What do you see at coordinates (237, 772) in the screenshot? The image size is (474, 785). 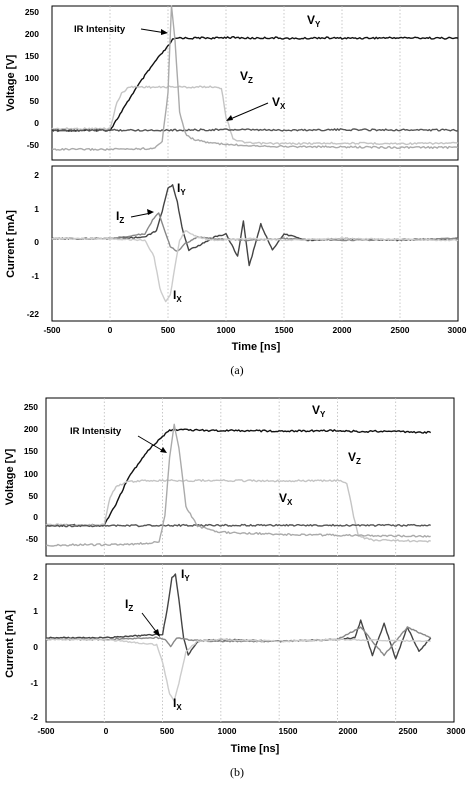 I see `caption-b: (b)` at bounding box center [237, 772].